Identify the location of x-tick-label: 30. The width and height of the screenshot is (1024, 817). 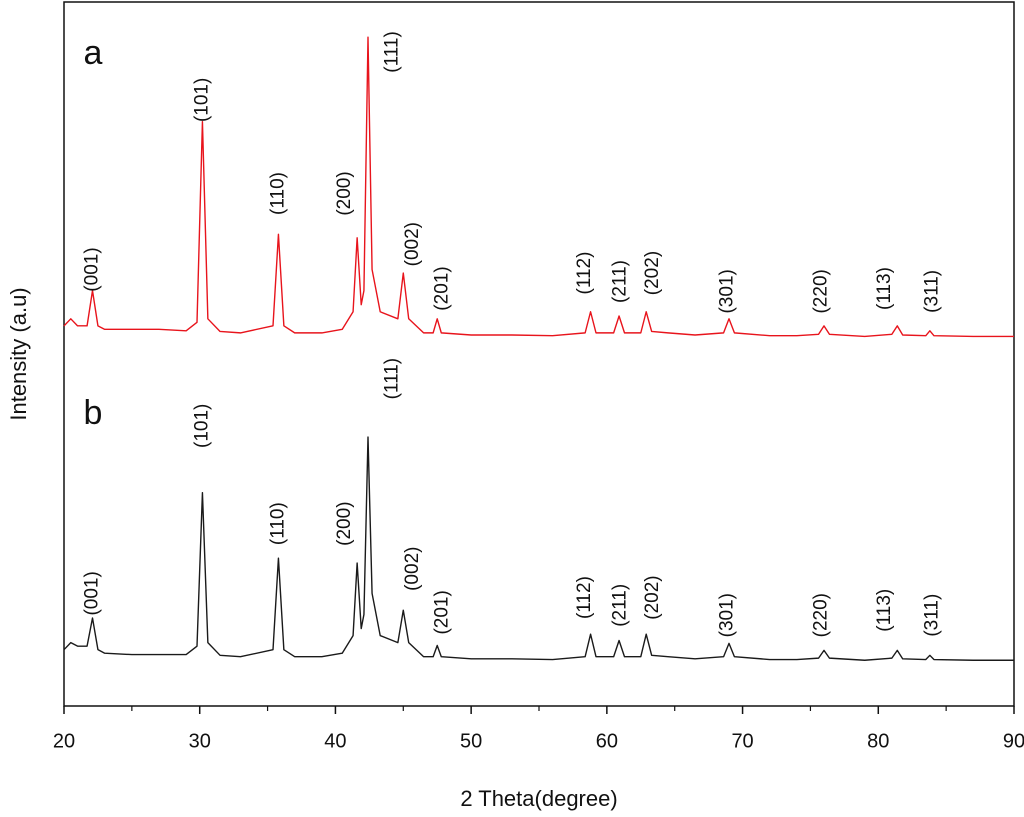
(200, 741).